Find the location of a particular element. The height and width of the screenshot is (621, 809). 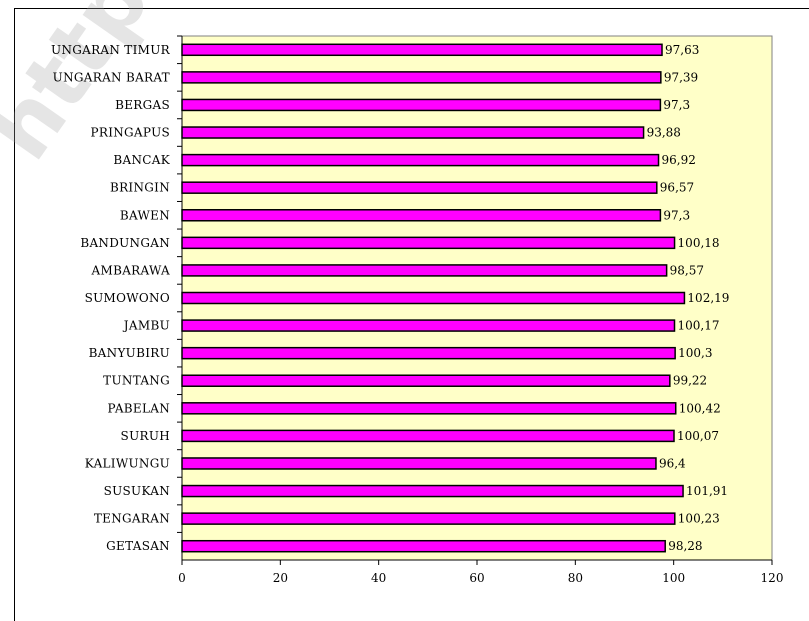

bar-getasan is located at coordinates (423, 546).